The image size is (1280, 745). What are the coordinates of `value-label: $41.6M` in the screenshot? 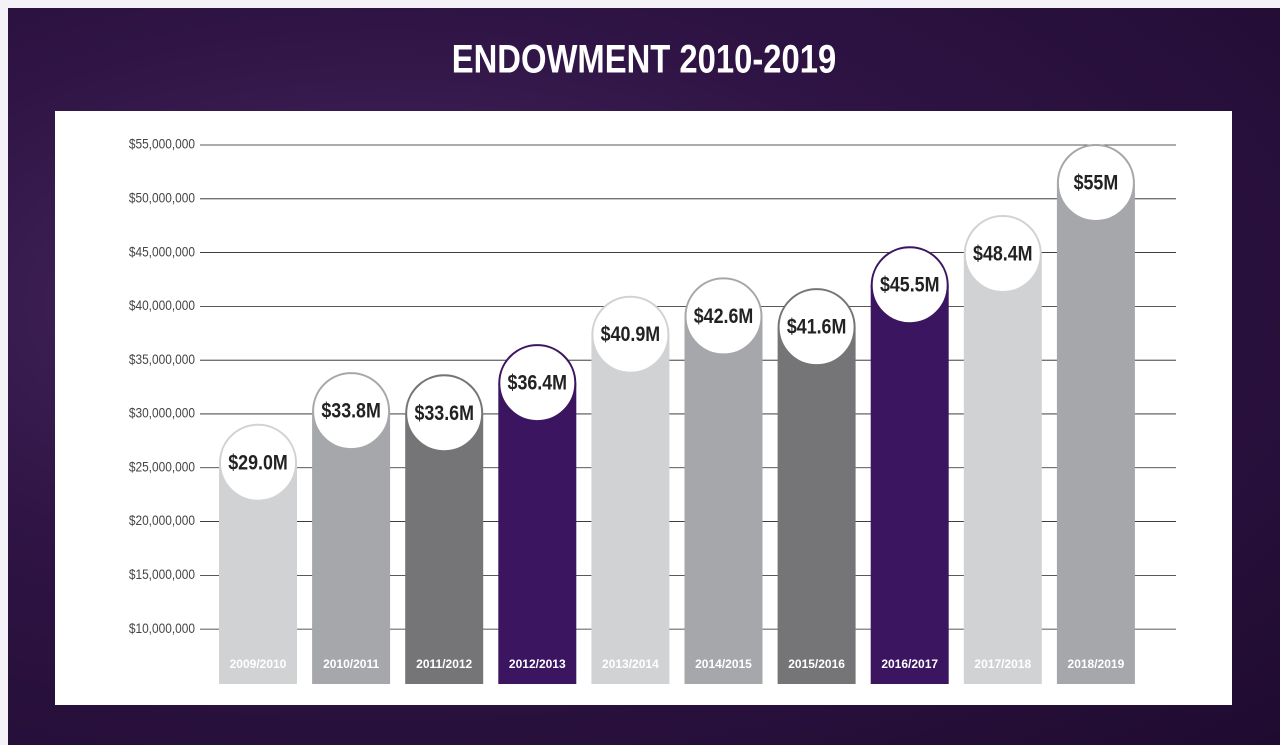 It's located at (816, 327).